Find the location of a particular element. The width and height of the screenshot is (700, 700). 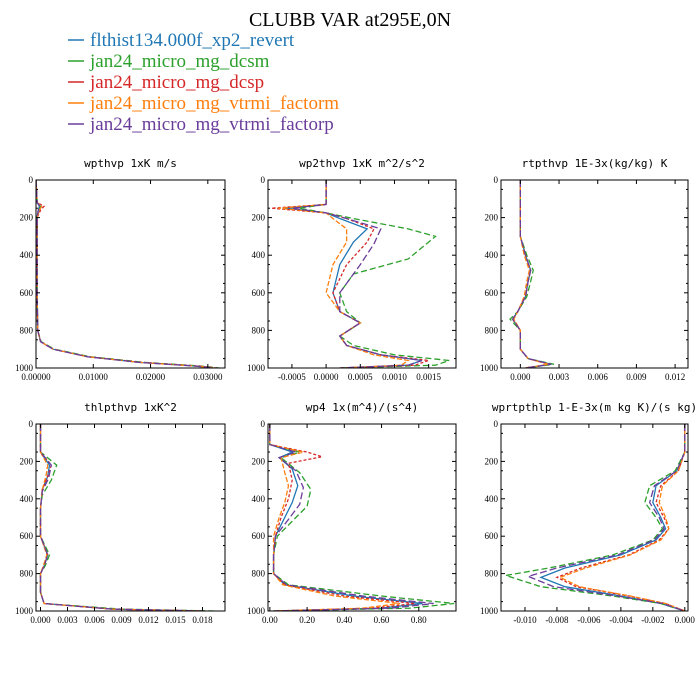

legend-label: jan24_micro_mg_vtrmi_factorp is located at coordinates (211, 124).